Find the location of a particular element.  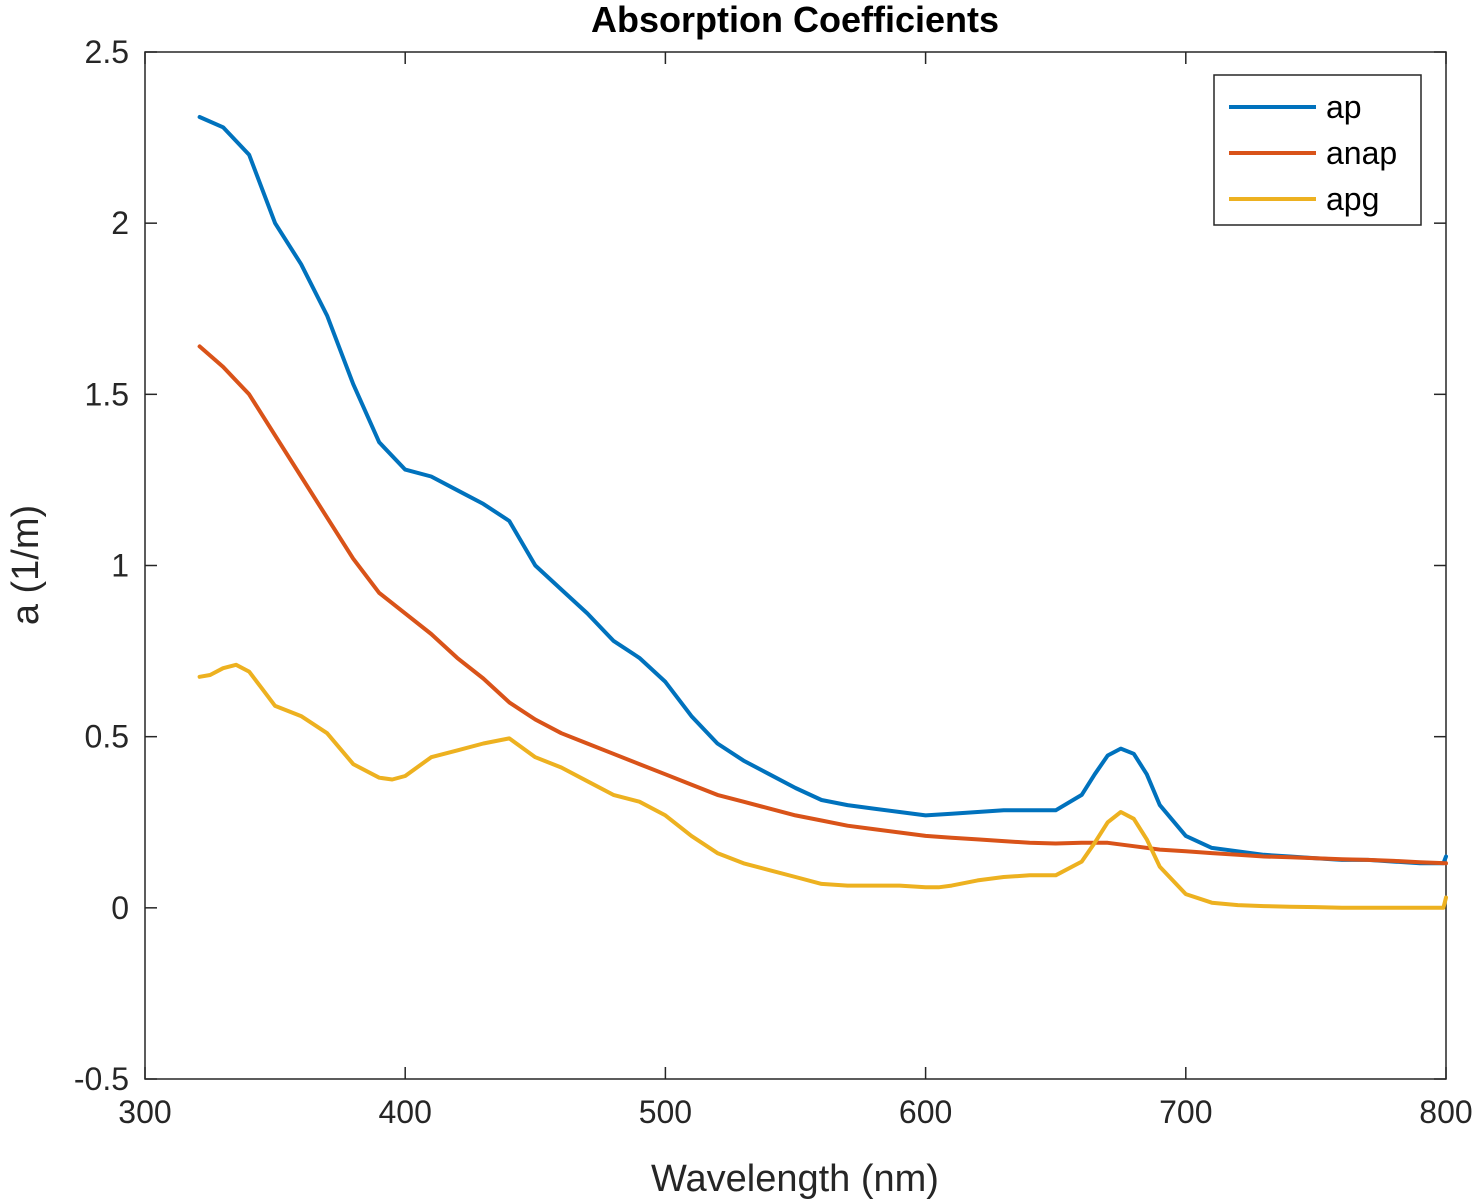

legend-label-ap: ap is located at coordinates (1344, 107).